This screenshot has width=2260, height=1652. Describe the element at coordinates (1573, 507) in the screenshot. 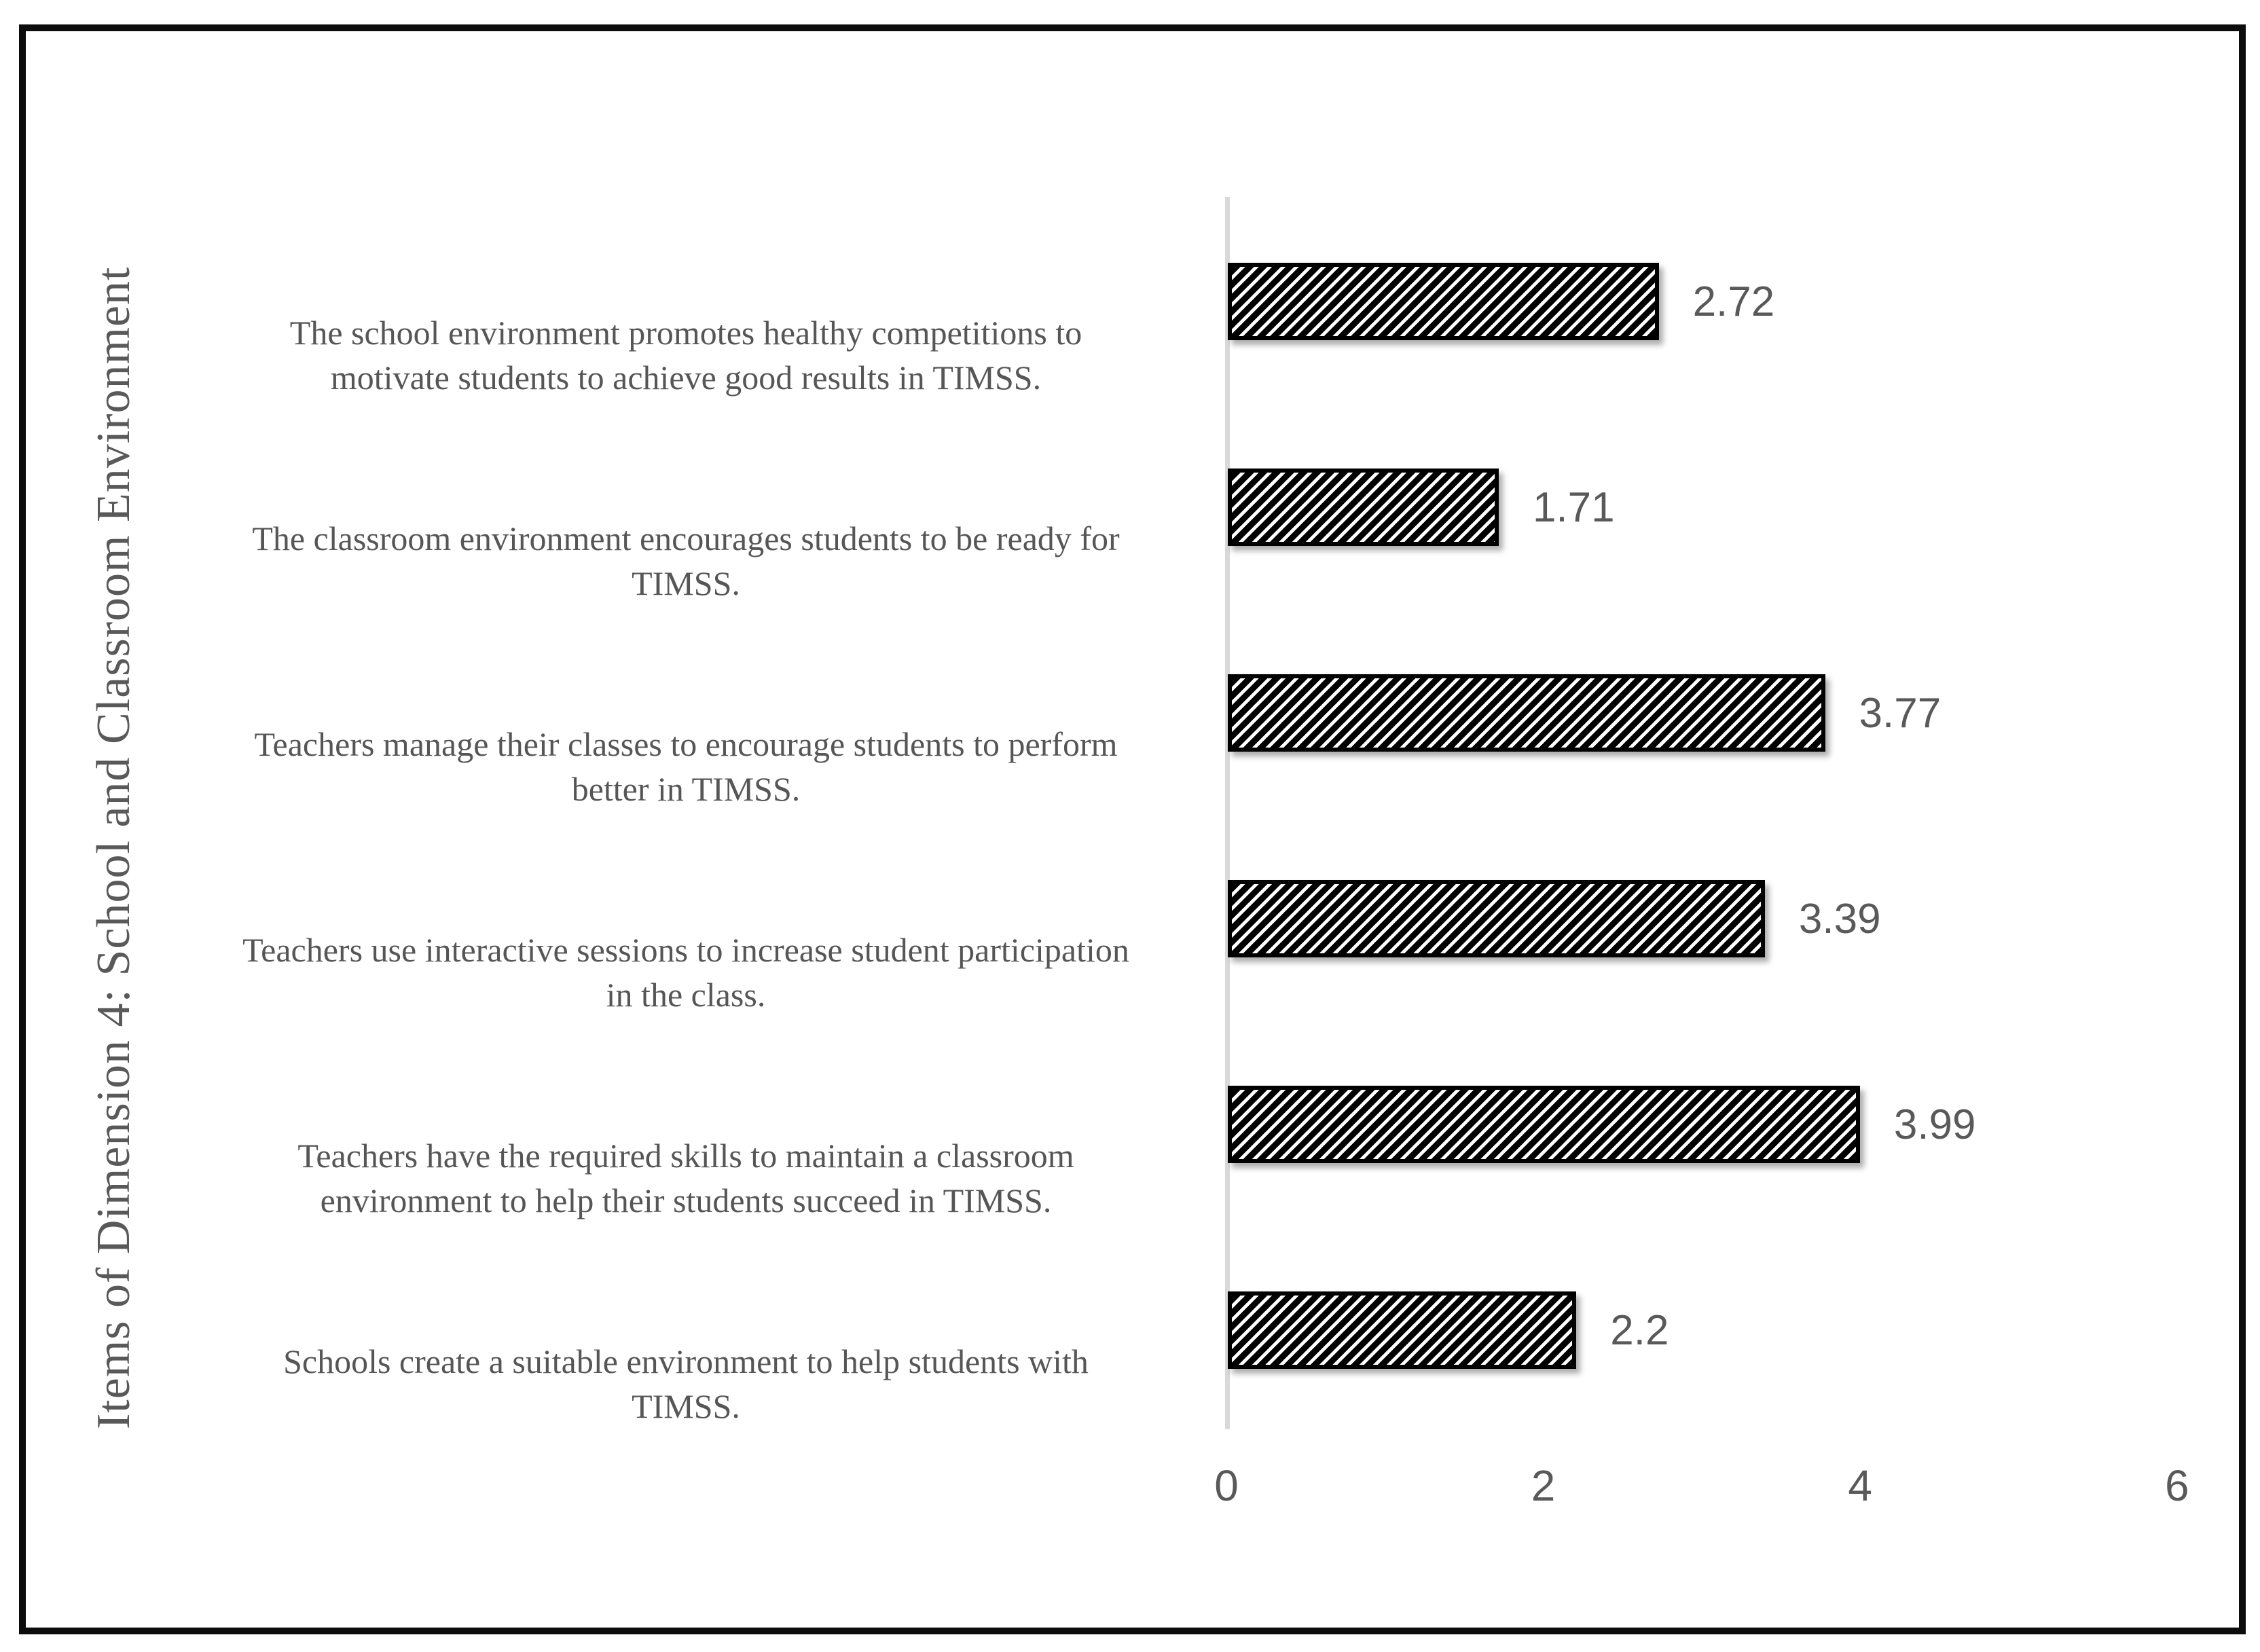

I see `value-label: 1.71` at that location.